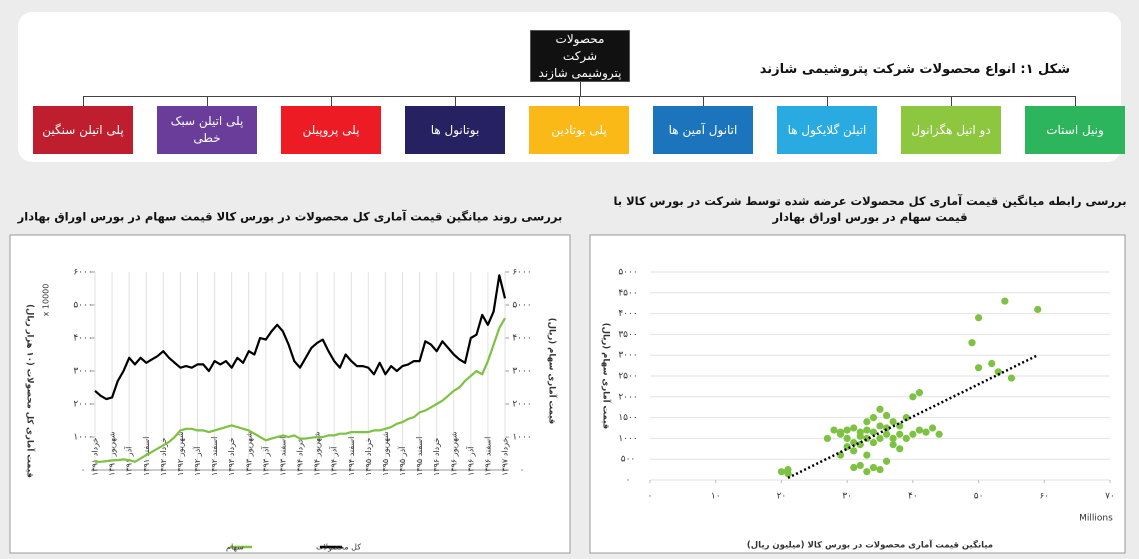 The image size is (1139, 559). What do you see at coordinates (231, 457) in the screenshot?
I see `x-tick-label: خرداد ۱۳۹۳` at bounding box center [231, 457].